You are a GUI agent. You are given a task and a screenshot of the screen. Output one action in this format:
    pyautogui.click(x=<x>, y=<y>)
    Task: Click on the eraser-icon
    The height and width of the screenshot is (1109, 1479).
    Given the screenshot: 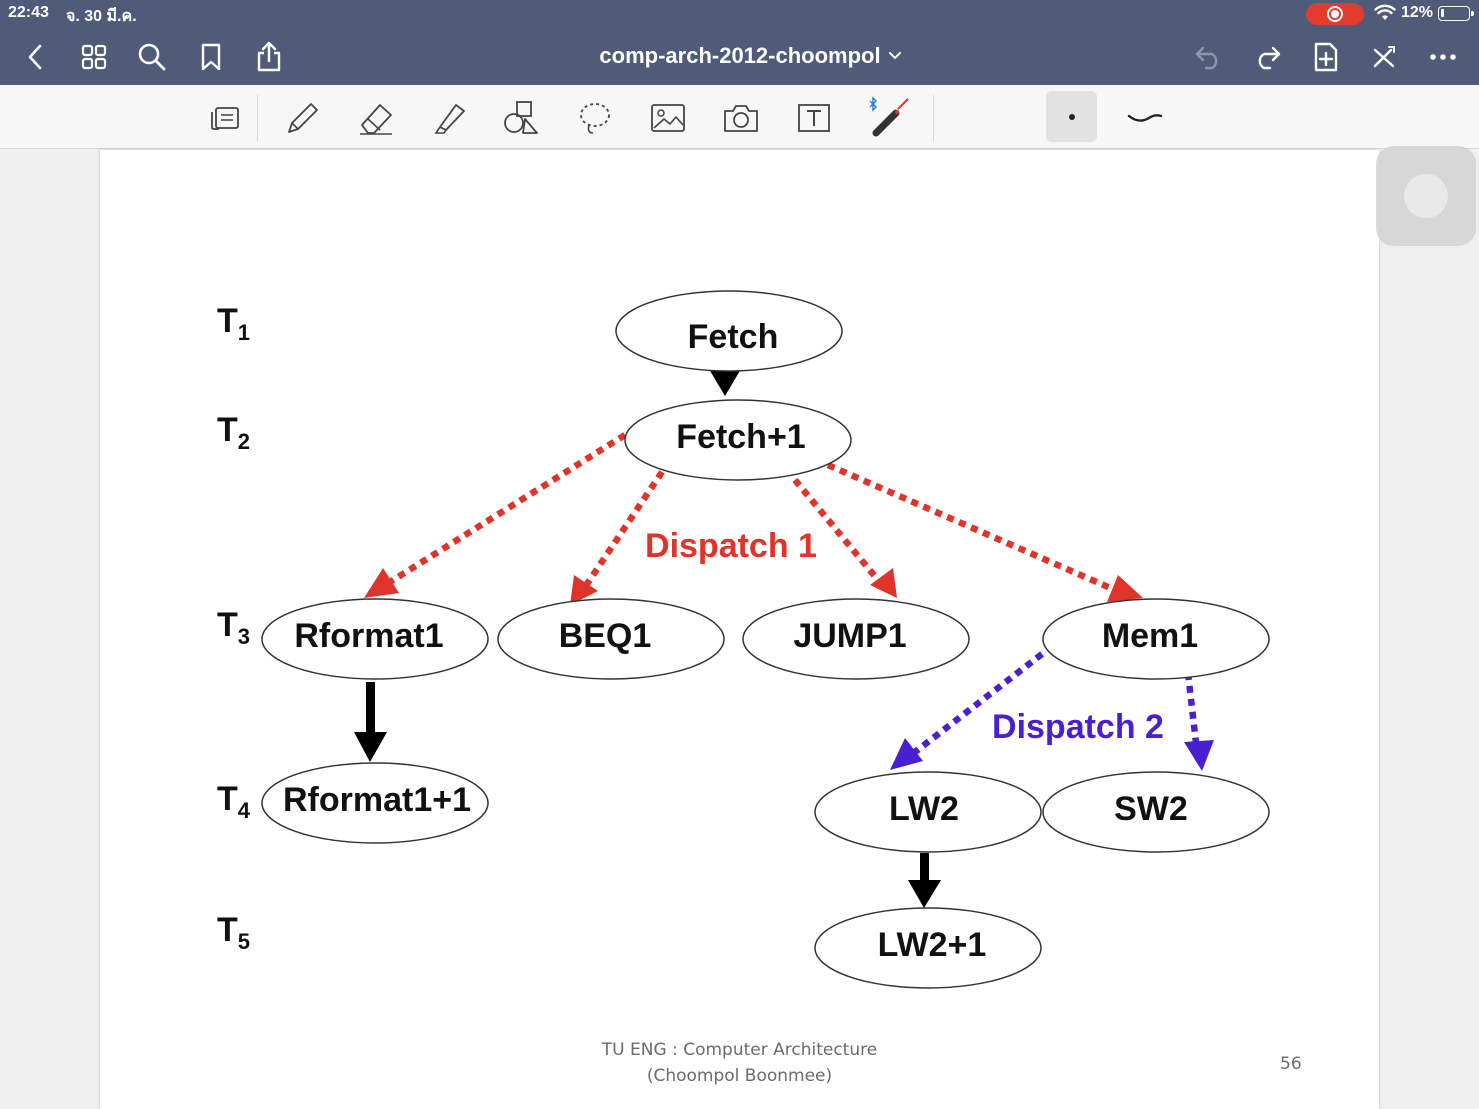 What is the action you would take?
    pyautogui.click(x=376, y=119)
    